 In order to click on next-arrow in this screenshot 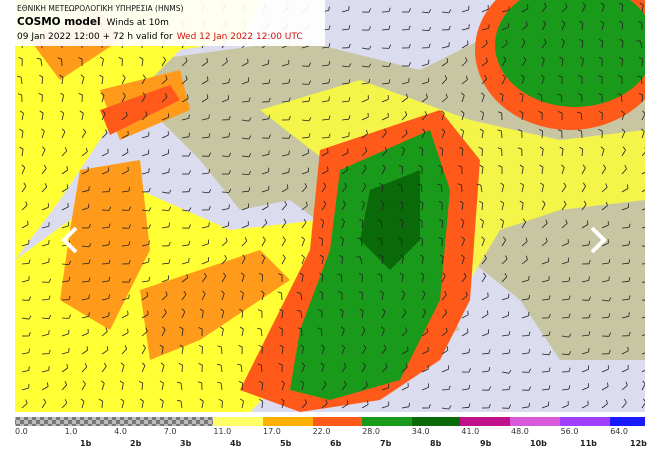, I will do `click(598, 240)`.